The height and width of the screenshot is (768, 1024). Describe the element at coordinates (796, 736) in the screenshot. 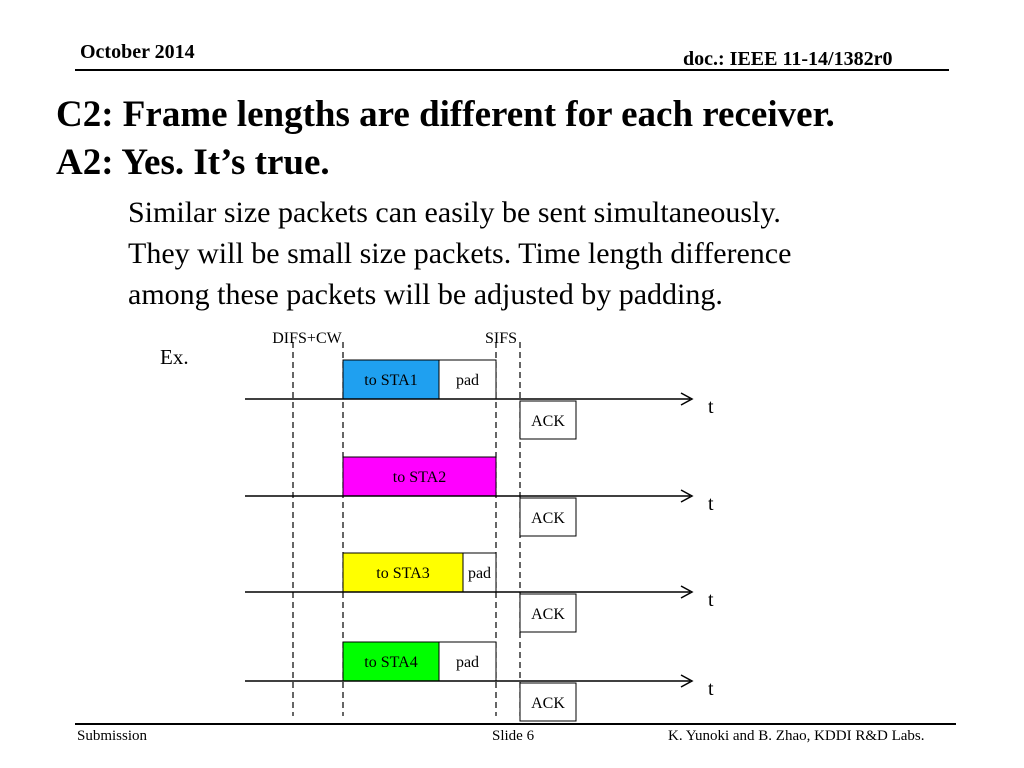

I see `footer-authors: K. Yunoki and B. Zhao, KDDI R&D Labs.` at that location.